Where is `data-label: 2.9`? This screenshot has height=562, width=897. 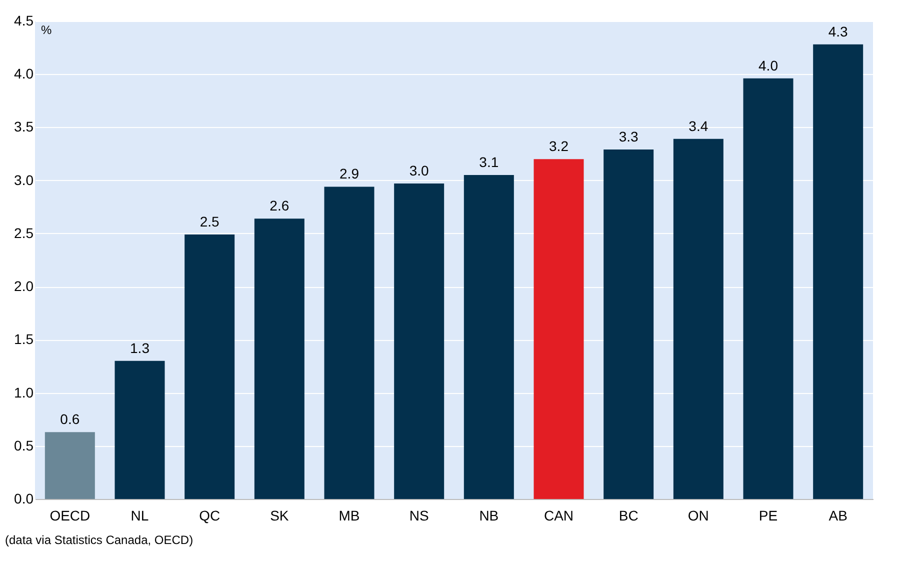
data-label: 2.9 is located at coordinates (350, 174).